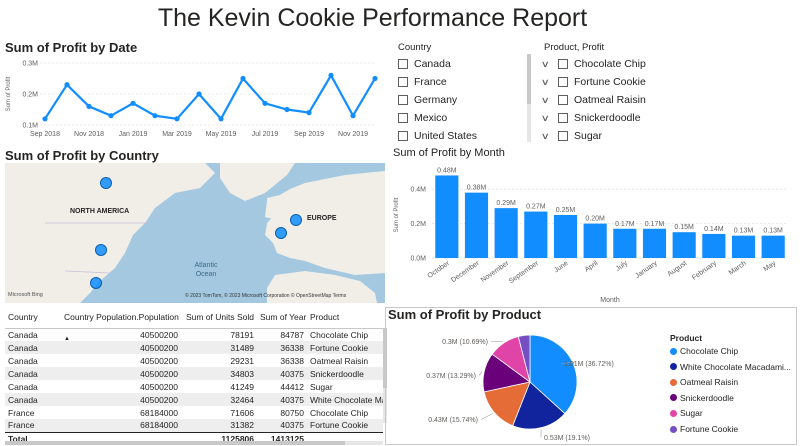 This screenshot has height=446, width=800. I want to click on table-row: Canada 40500200 34803 40375 Snickerdoodle, so click(194, 373).